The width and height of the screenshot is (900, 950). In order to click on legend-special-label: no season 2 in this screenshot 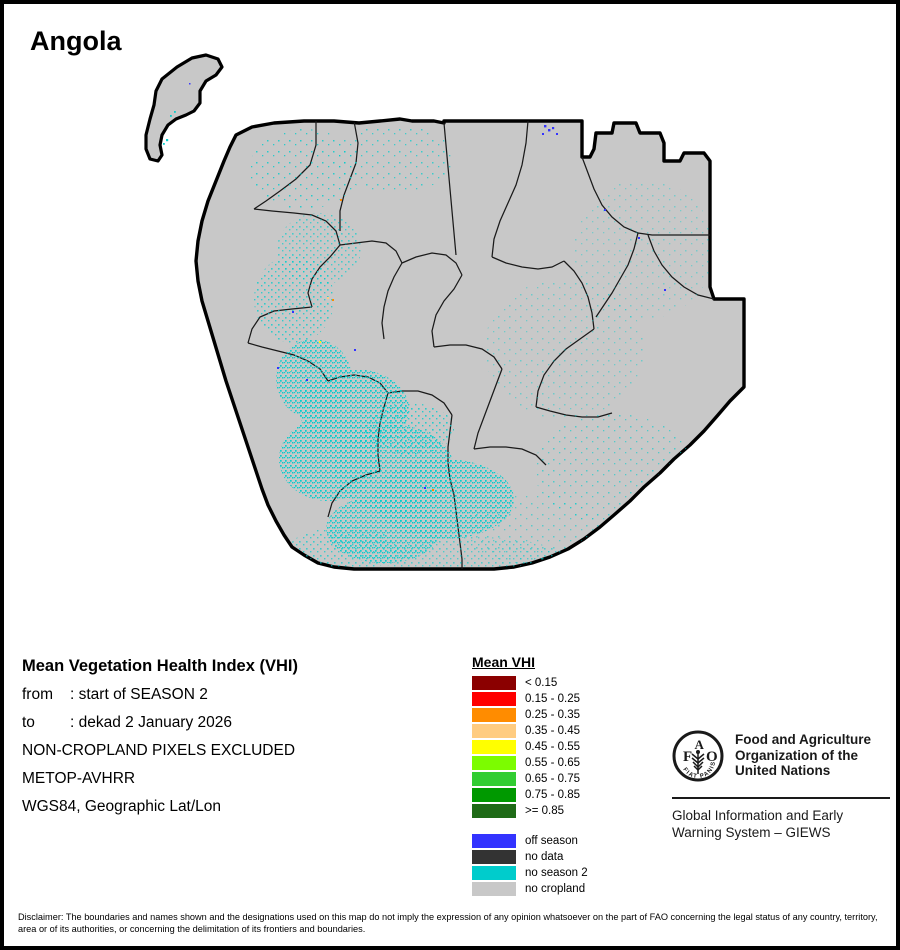, I will do `click(556, 873)`.